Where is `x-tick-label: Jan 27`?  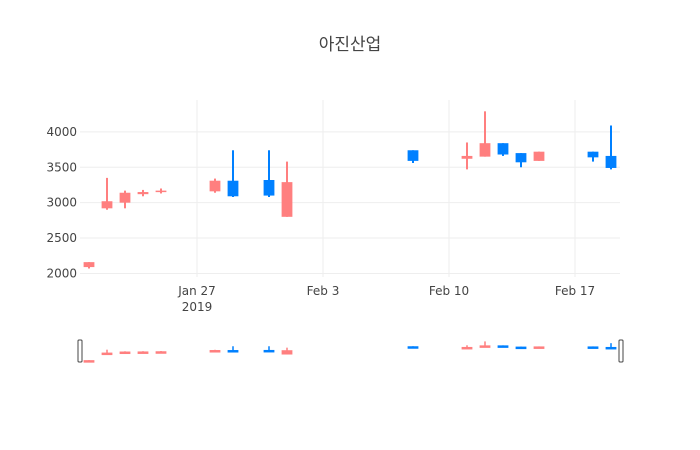 x-tick-label: Jan 27 is located at coordinates (196, 291).